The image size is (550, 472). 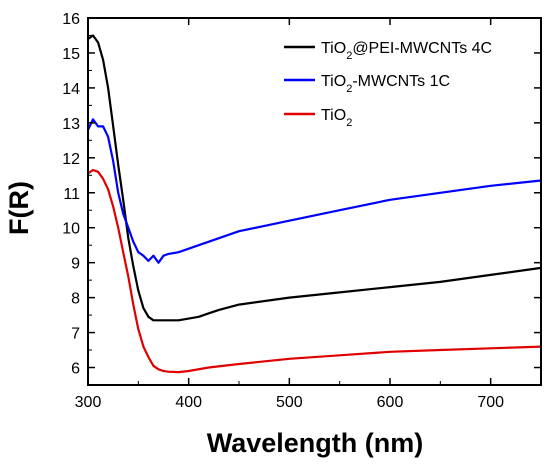 I want to click on x-tick-label: 400, so click(x=188, y=402).